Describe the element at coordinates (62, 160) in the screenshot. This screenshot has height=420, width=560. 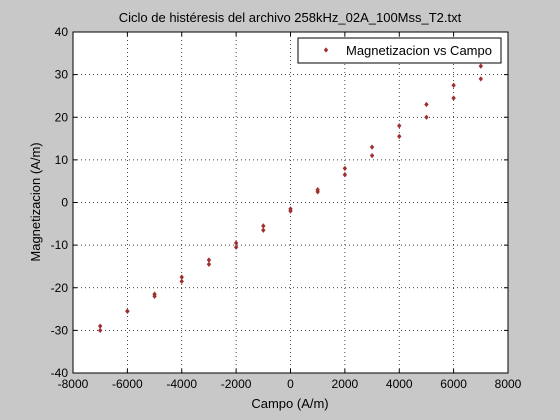
I see `y-tick-label: 10` at that location.